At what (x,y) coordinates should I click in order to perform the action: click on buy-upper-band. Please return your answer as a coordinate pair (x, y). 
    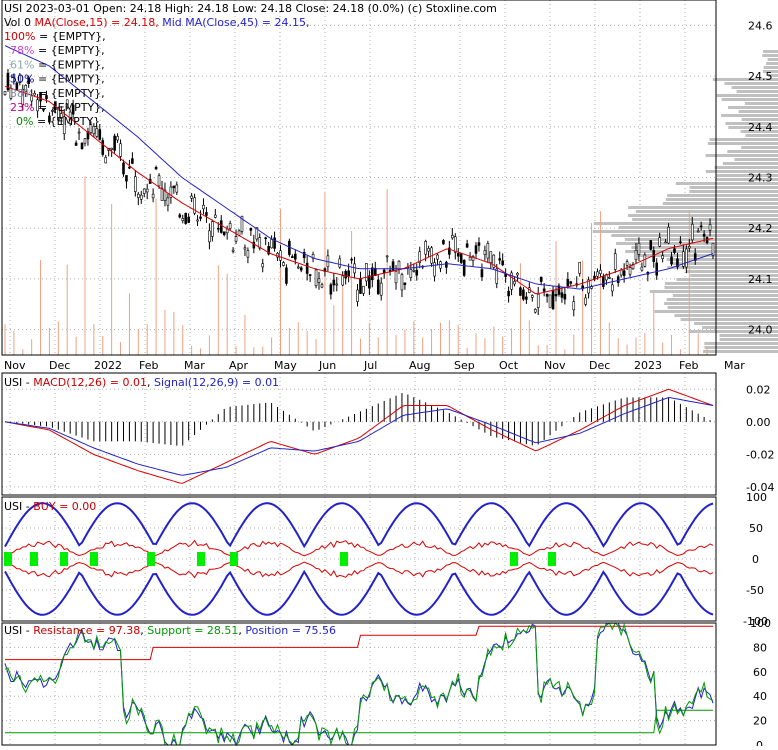
    Looking at the image, I should click on (359, 548).